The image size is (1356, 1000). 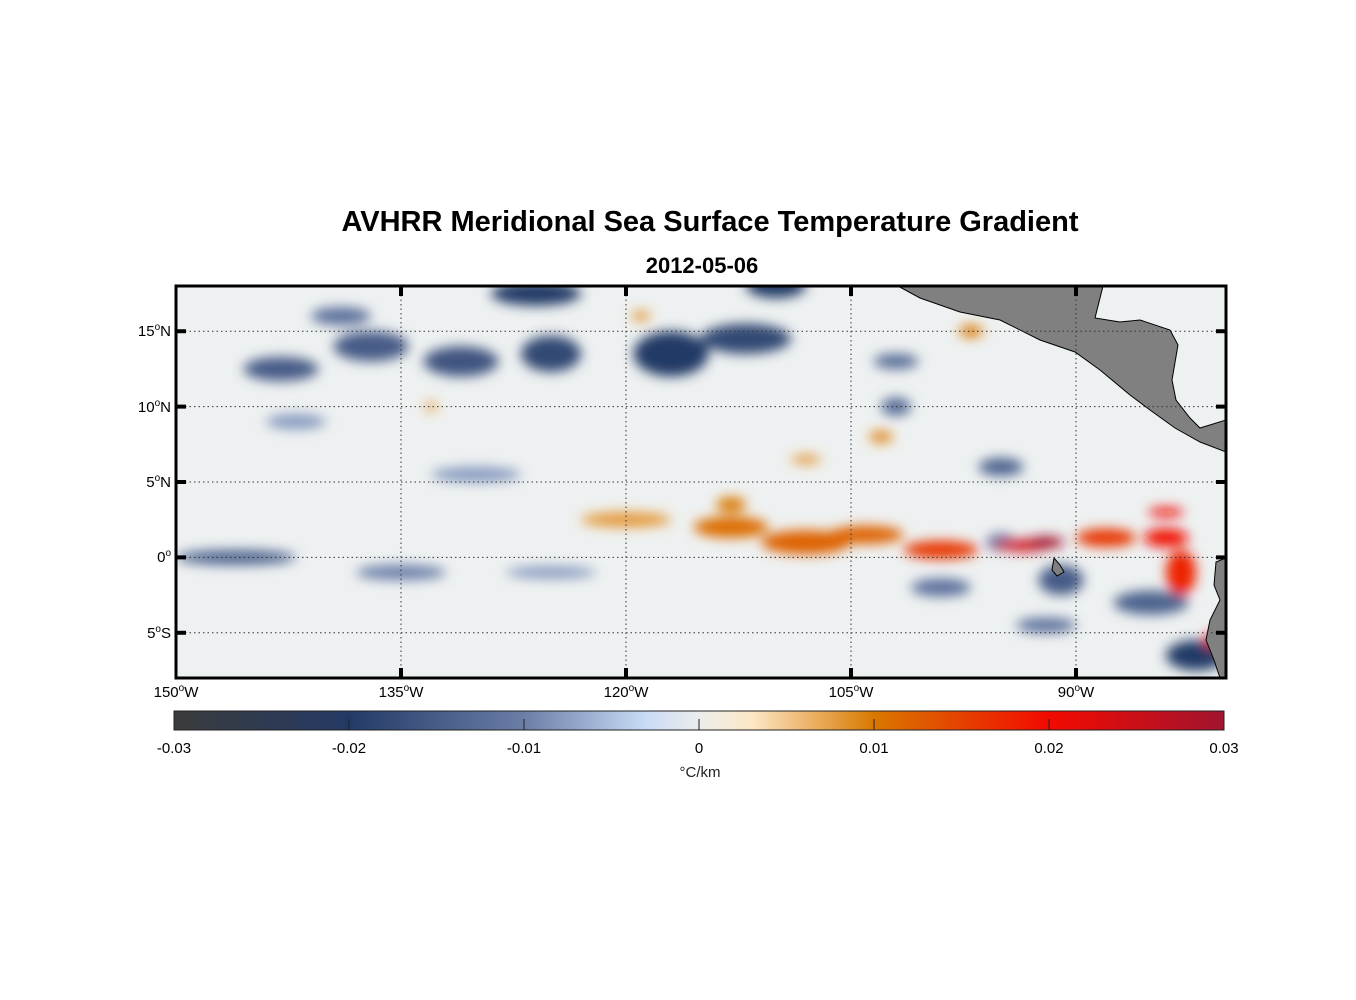 I want to click on tick-number: 10, so click(x=146, y=407).